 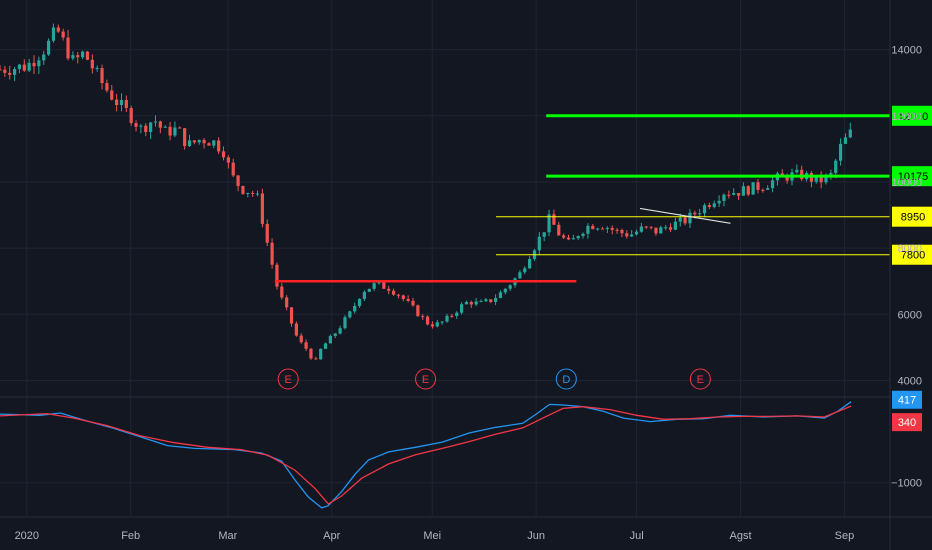 I want to click on macd-value-badge: 340, so click(x=907, y=422).